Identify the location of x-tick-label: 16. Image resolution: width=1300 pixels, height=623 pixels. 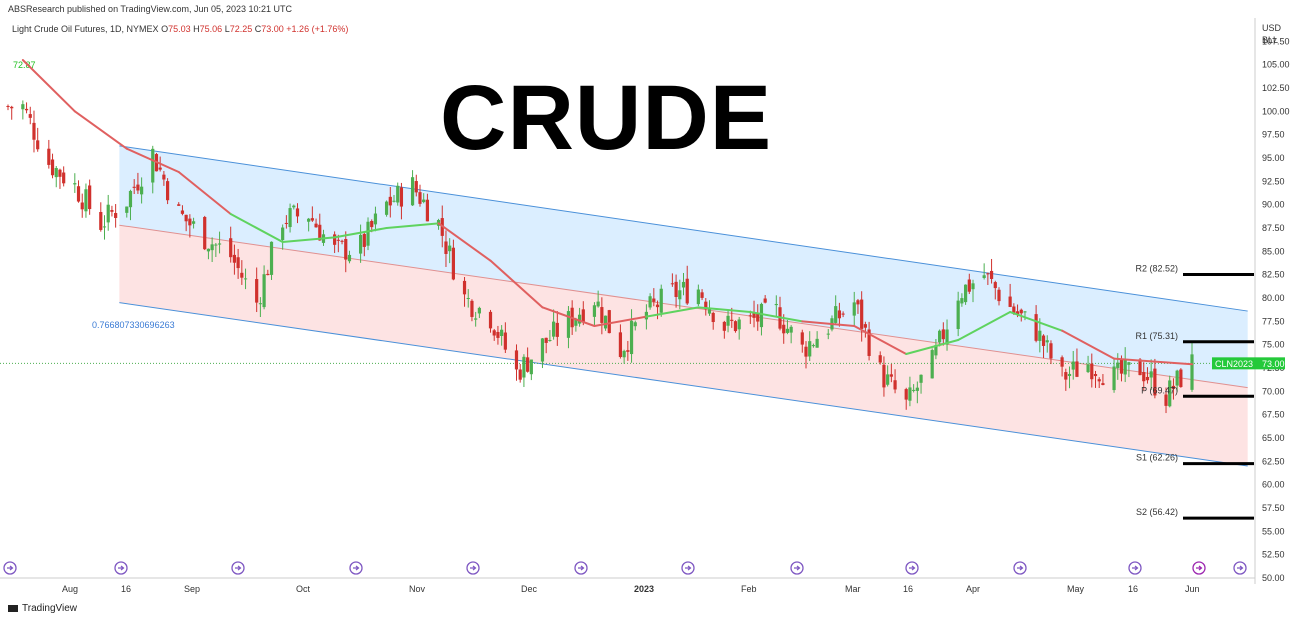
(126, 589).